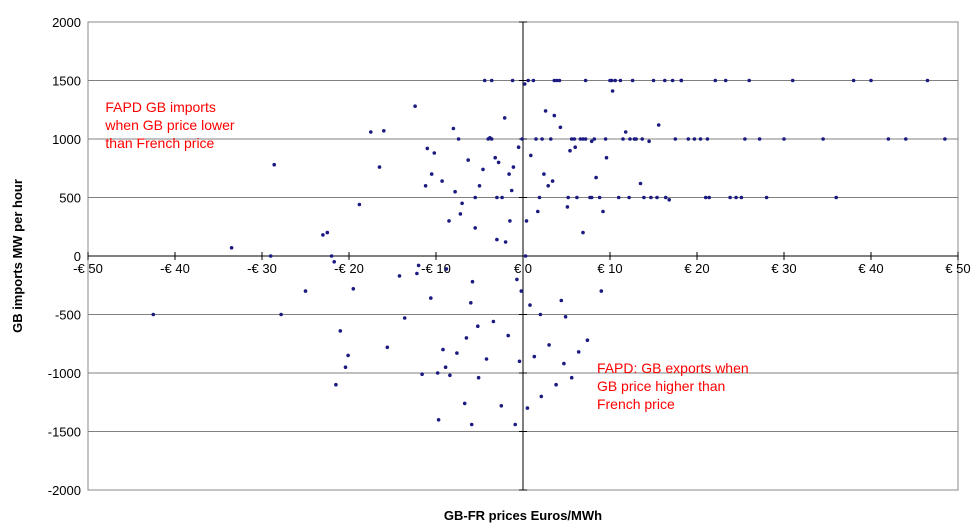 The image size is (976, 530). What do you see at coordinates (77, 256) in the screenshot?
I see `y-tick-label: 0` at bounding box center [77, 256].